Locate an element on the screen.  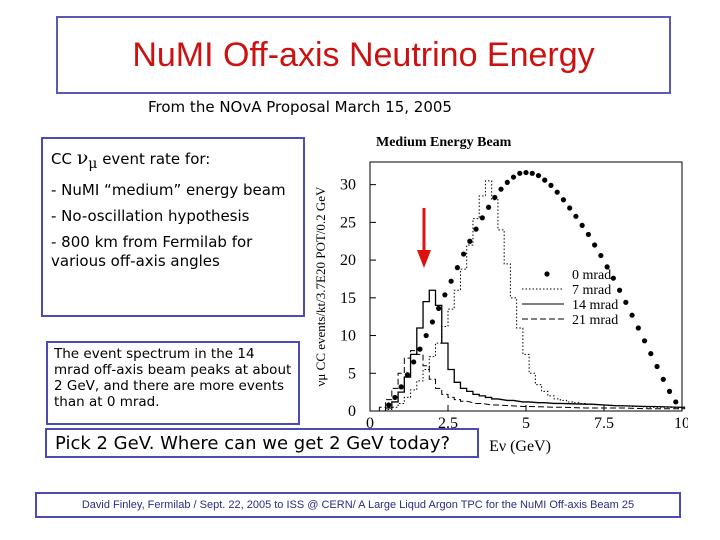
x-tick-label-2: 5 is located at coordinates (526, 423).